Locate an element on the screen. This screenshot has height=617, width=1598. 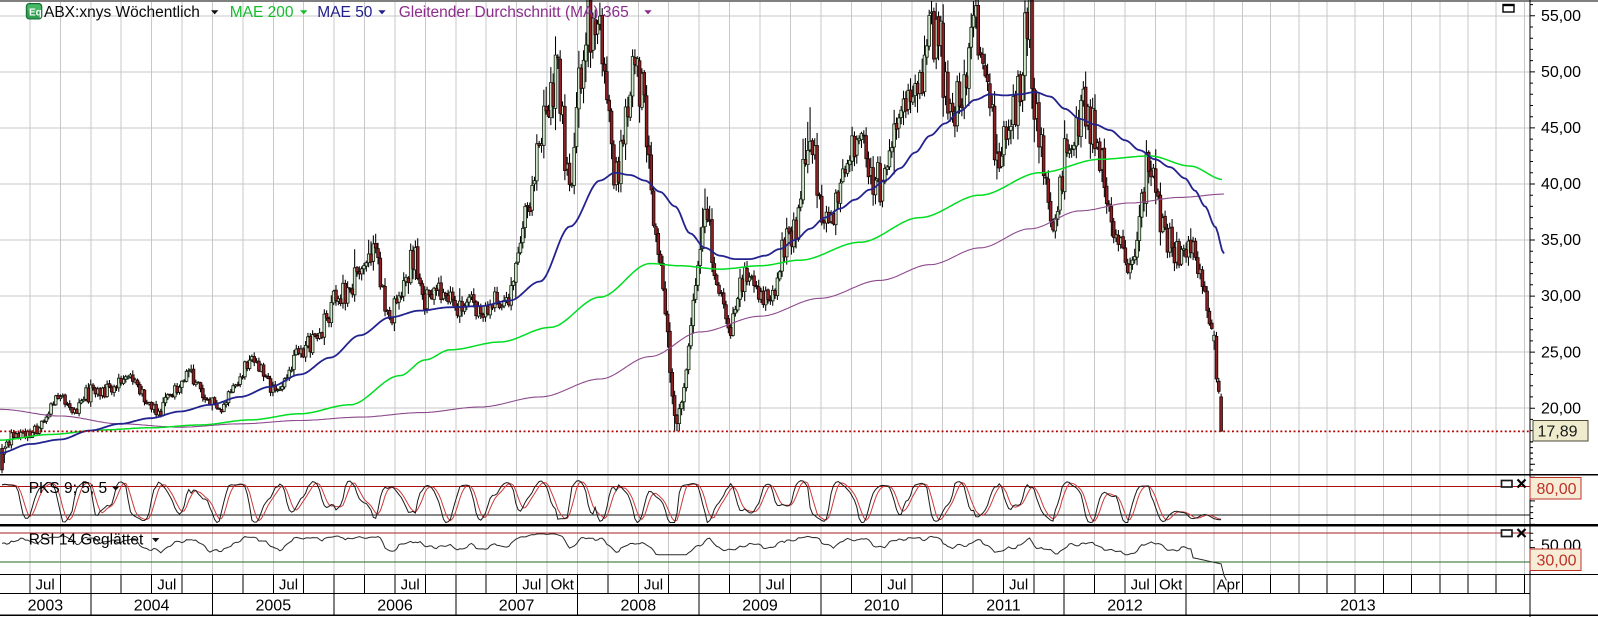
svg-text: 40,00 is located at coordinates (1561, 184).